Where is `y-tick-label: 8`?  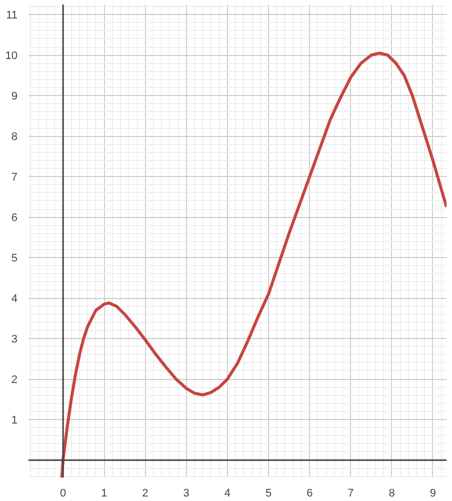
y-tick-label: 8 is located at coordinates (14, 137).